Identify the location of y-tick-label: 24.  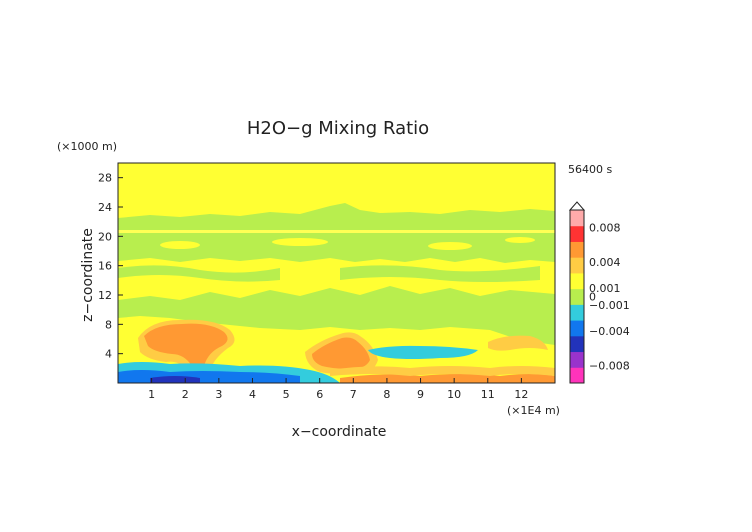
(105, 207).